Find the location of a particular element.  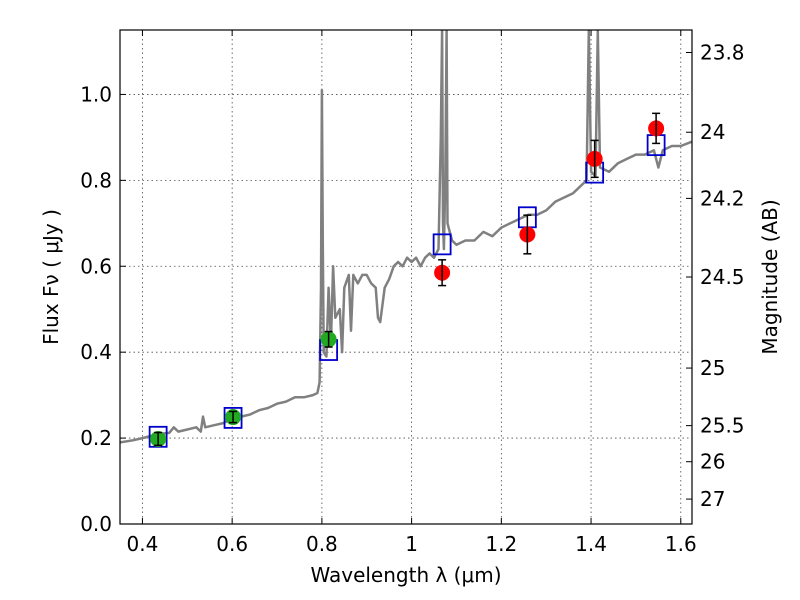

x-tick-label: 0.8 is located at coordinates (322, 544).